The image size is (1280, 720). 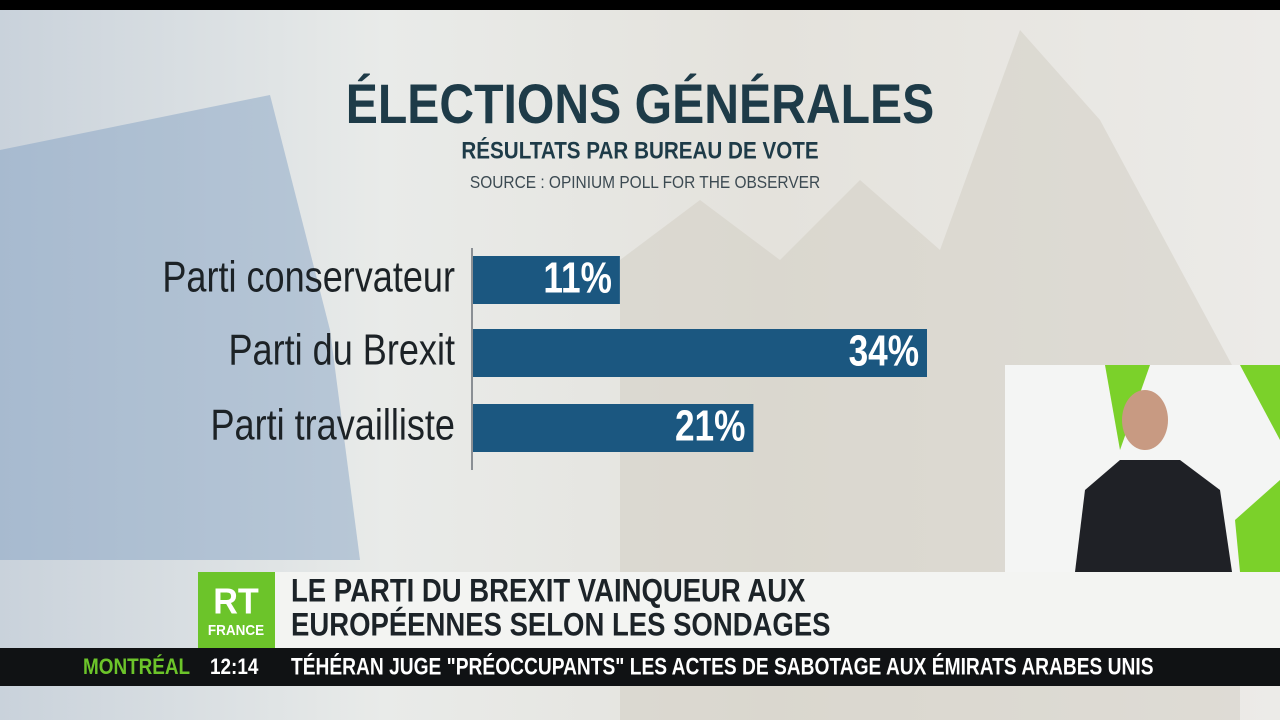 I want to click on headline-band, so click(x=777, y=610).